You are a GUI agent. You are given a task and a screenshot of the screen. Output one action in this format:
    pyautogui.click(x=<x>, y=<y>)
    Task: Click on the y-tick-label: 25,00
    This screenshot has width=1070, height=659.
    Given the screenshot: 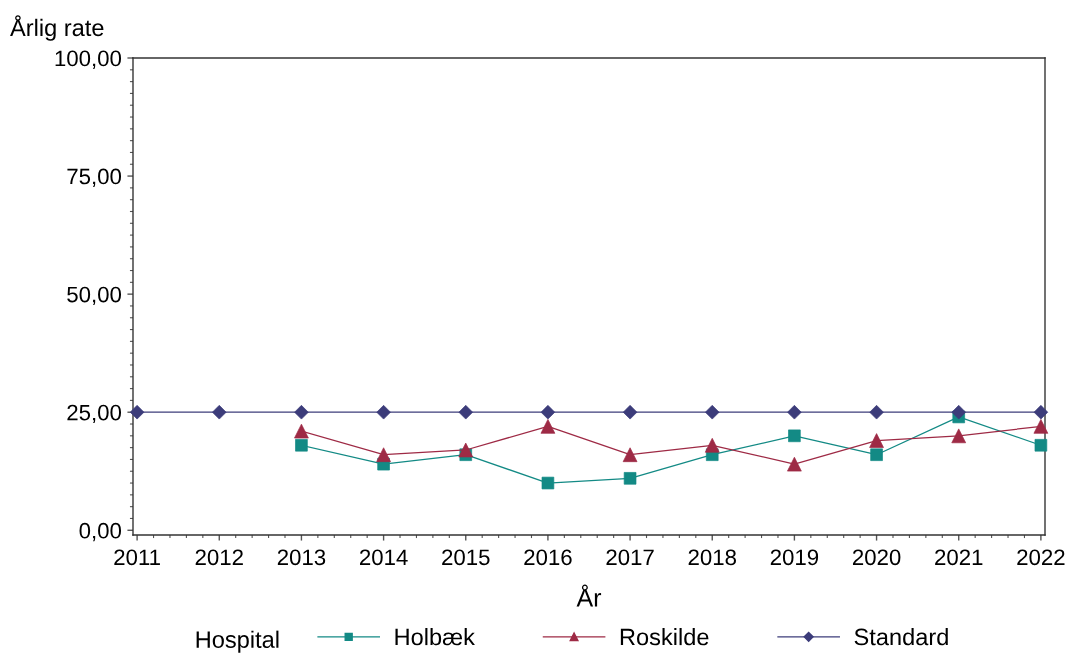 What is the action you would take?
    pyautogui.click(x=94, y=414)
    